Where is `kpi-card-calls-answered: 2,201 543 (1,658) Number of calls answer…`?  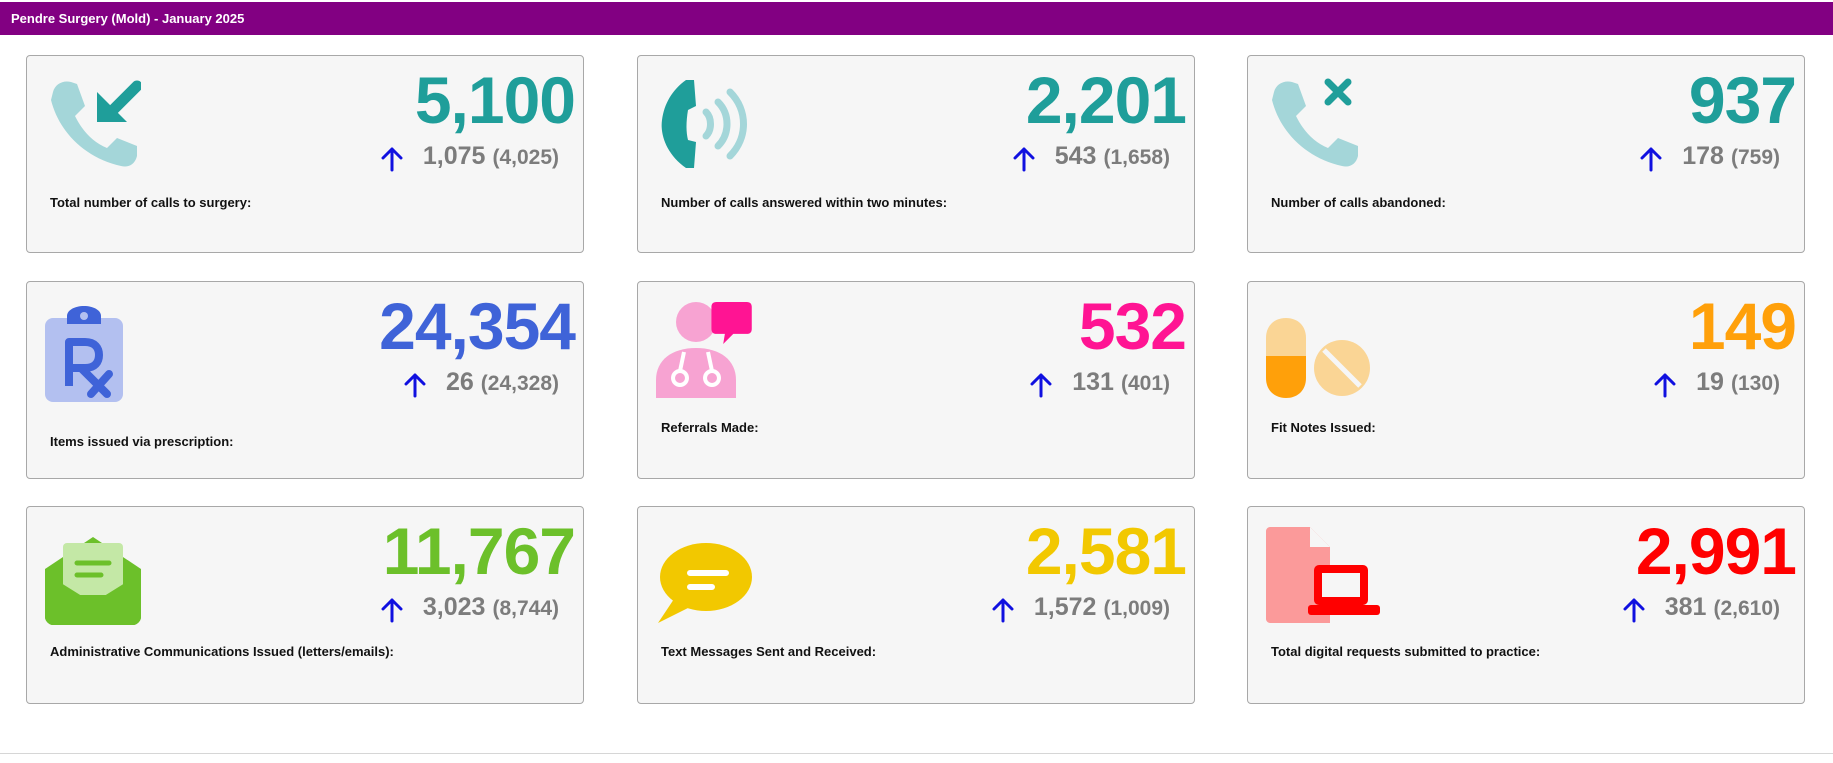 kpi-card-calls-answered: 2,201 543 (1,658) Number of calls answer… is located at coordinates (916, 154).